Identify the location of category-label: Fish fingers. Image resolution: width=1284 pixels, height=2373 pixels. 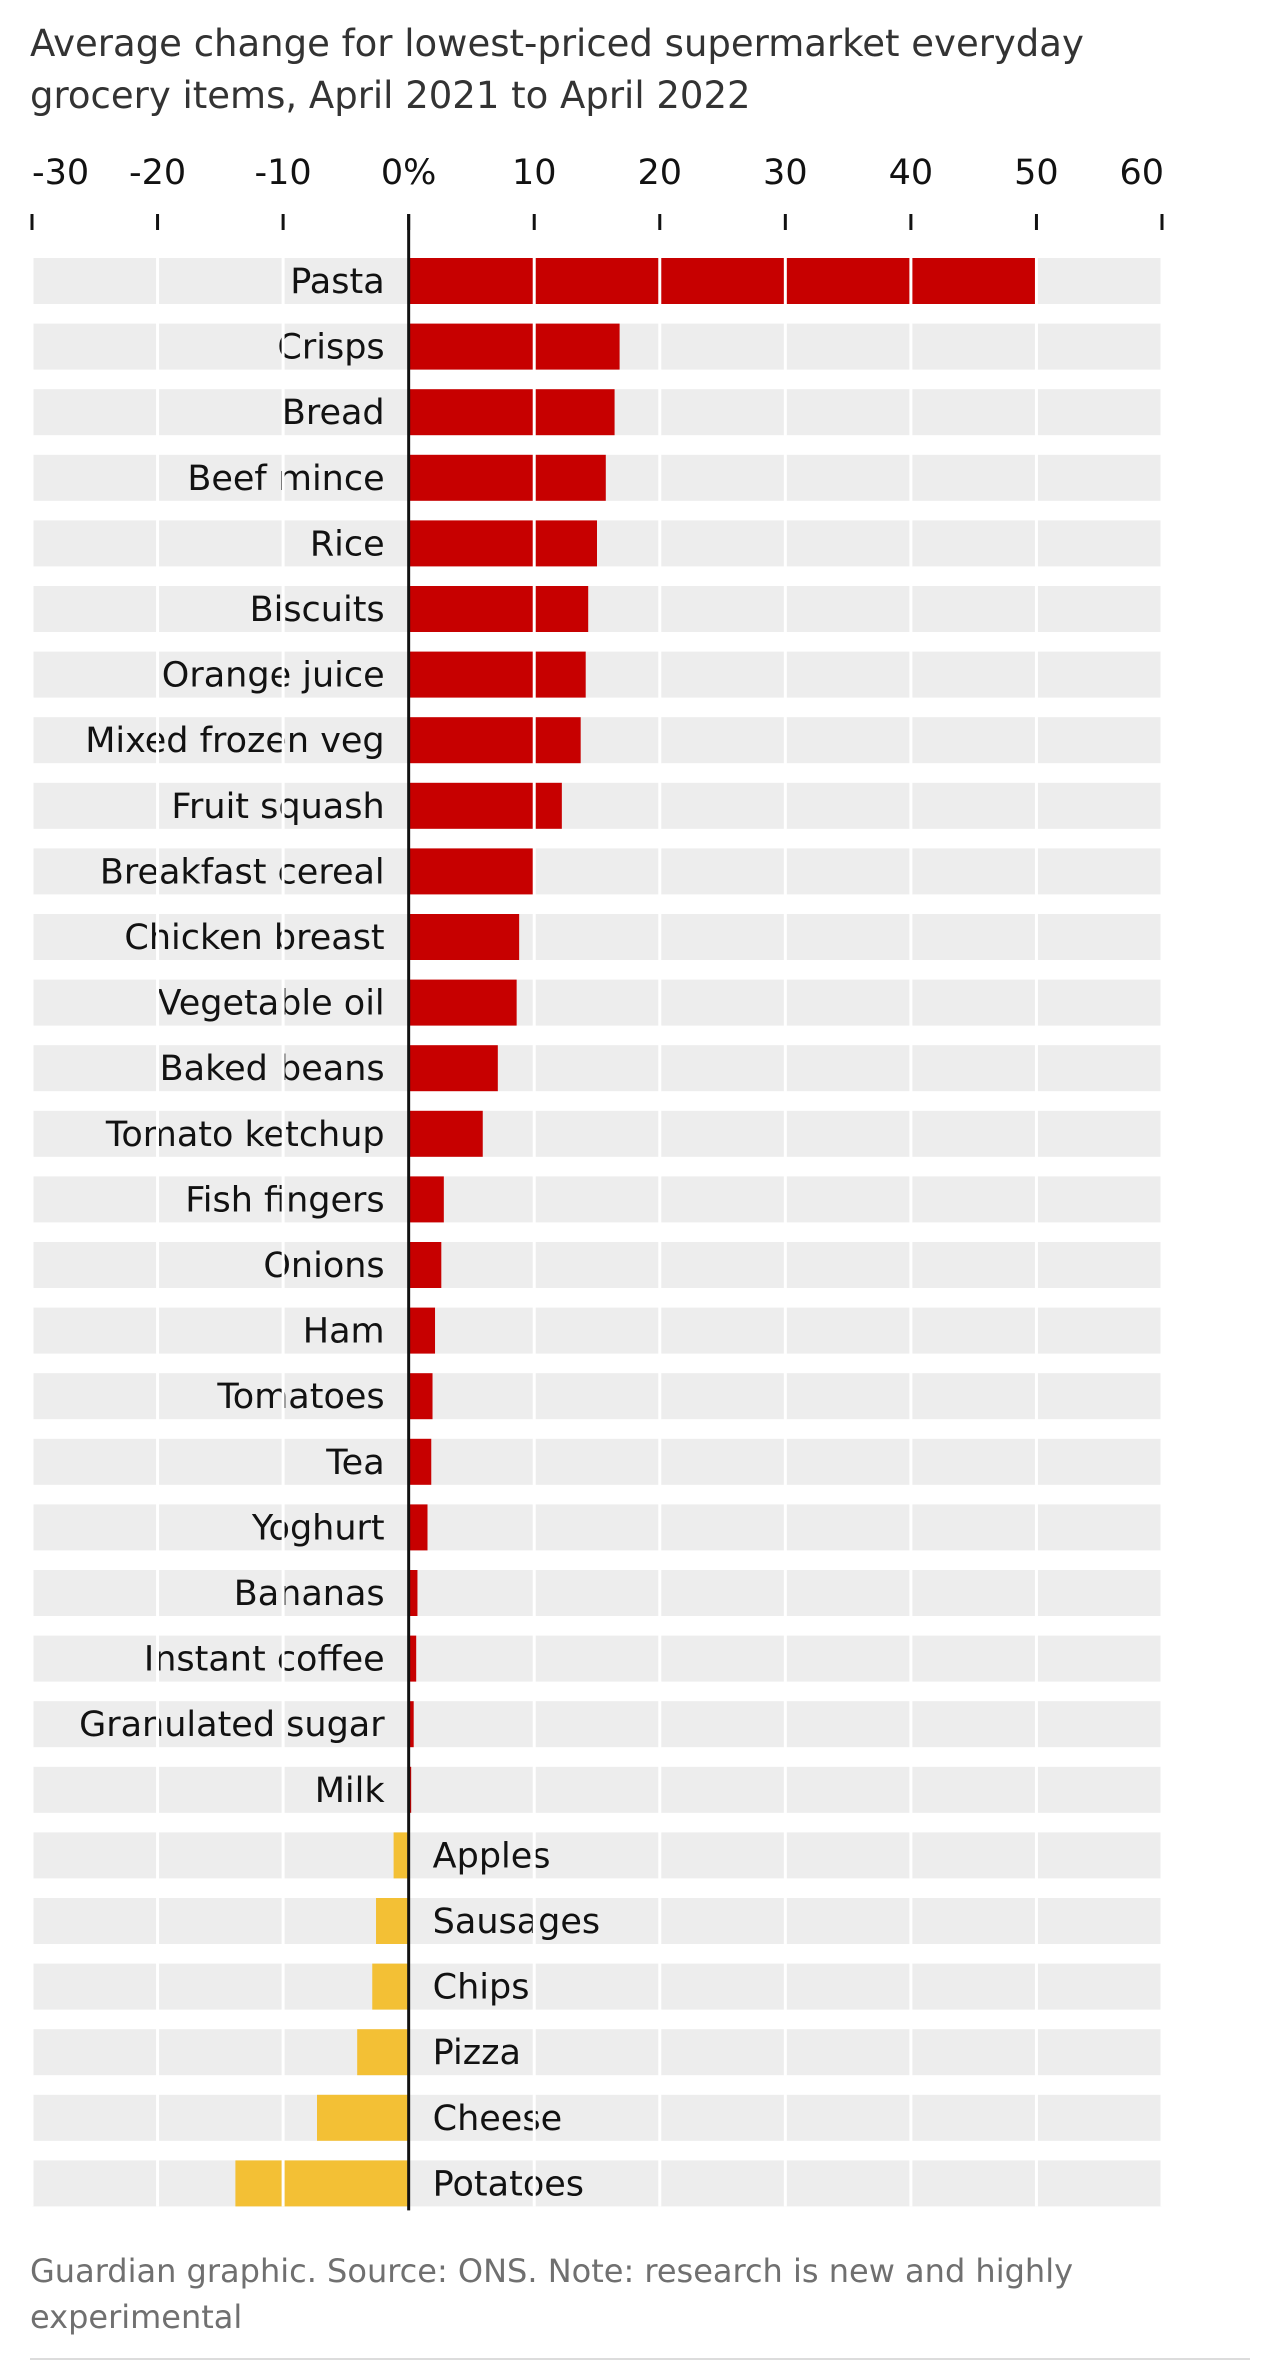
(284, 1200).